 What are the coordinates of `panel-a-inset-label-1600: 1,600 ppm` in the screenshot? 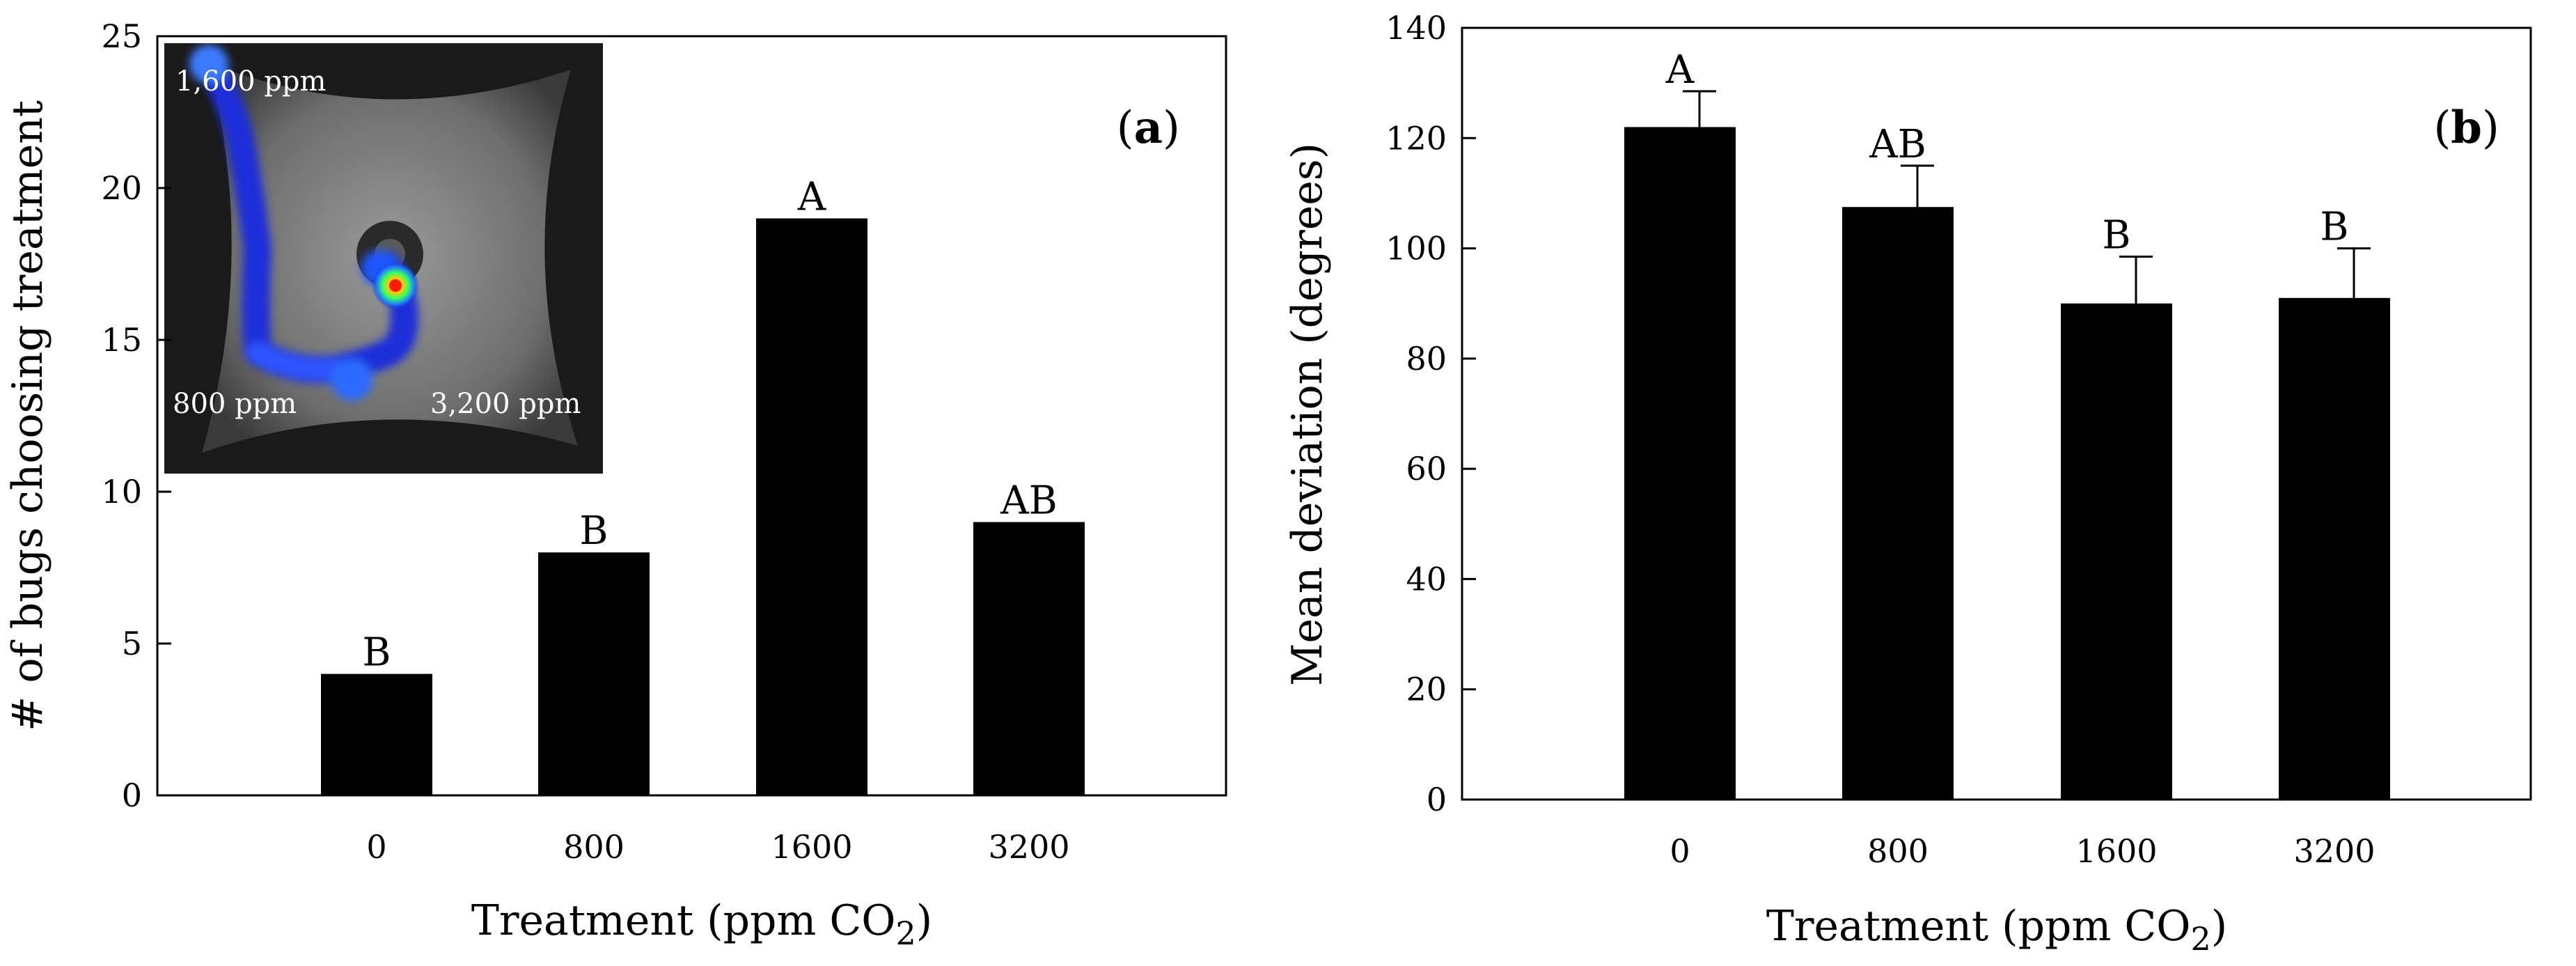 It's located at (250, 81).